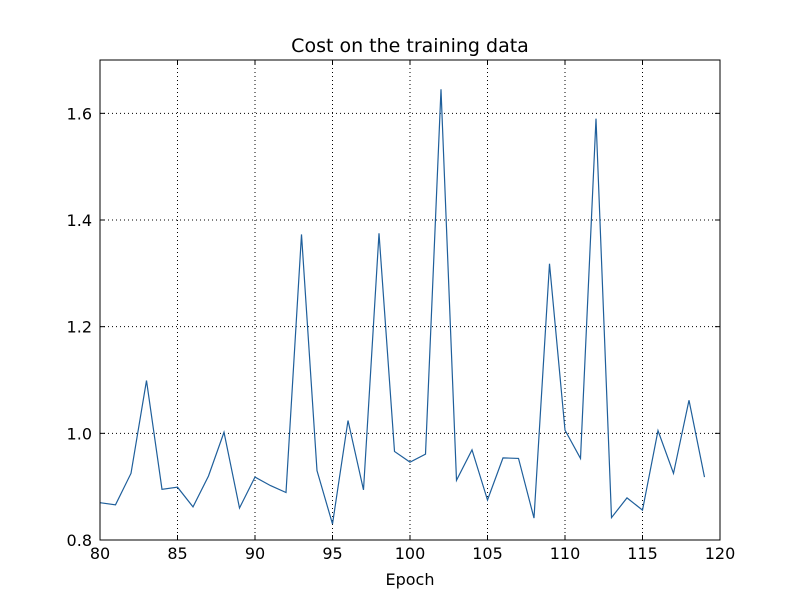 The image size is (800, 600). I want to click on x-tick-label: 80, so click(100, 553).